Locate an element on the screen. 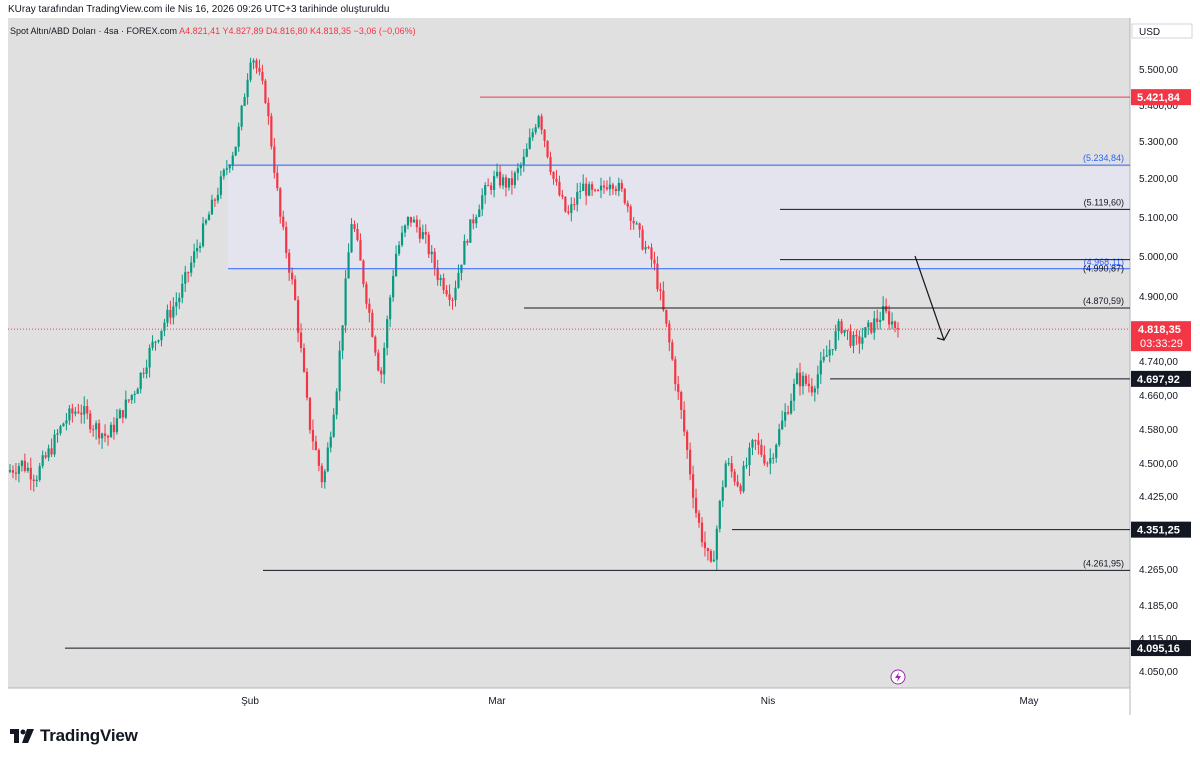  tradingview-logo: TradingView is located at coordinates (74, 736).